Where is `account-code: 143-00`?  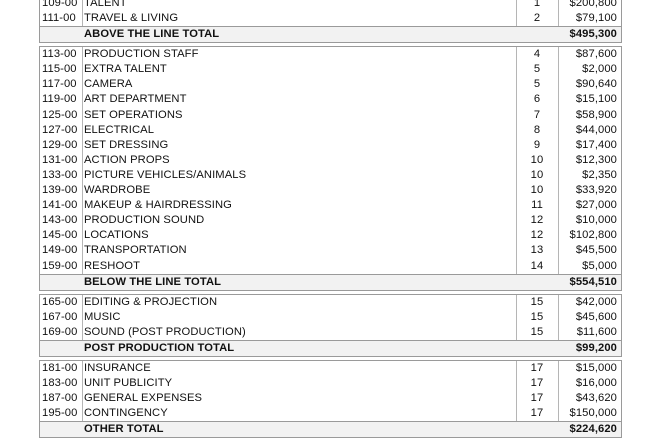 account-code: 143-00 is located at coordinates (60, 220).